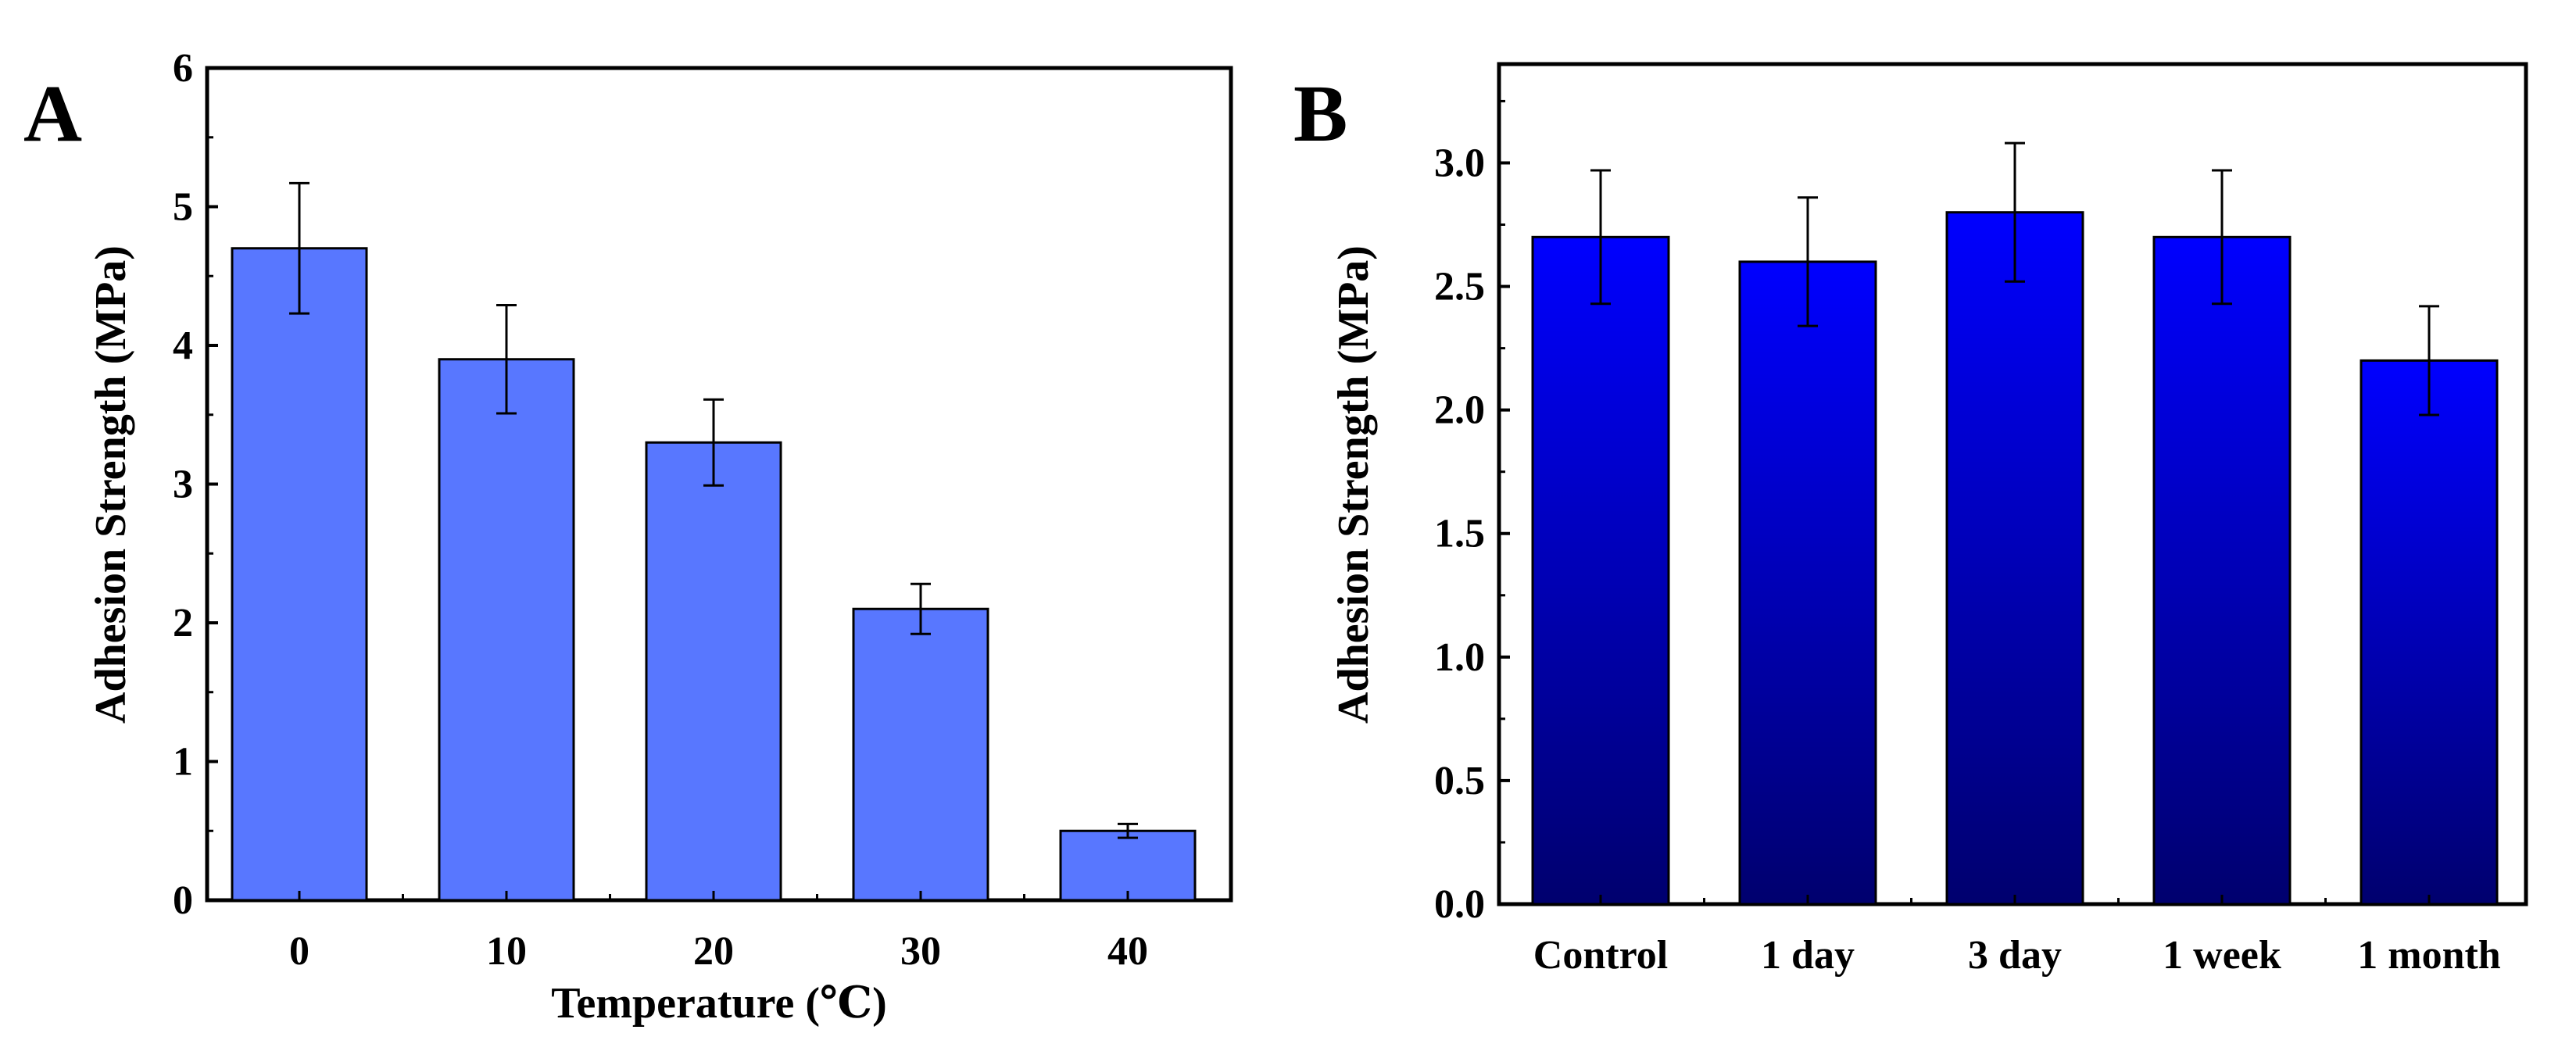  What do you see at coordinates (1600, 570) in the screenshot?
I see `bar-control` at bounding box center [1600, 570].